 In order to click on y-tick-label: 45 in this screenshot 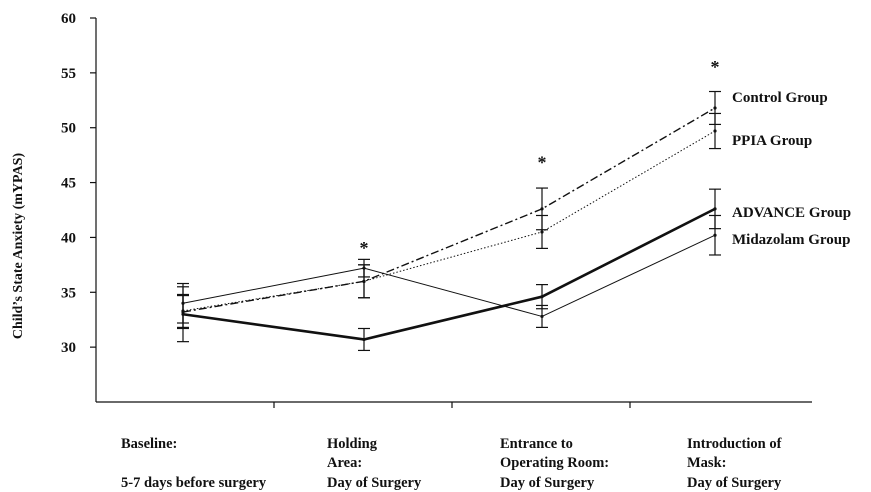, I will do `click(68, 184)`.